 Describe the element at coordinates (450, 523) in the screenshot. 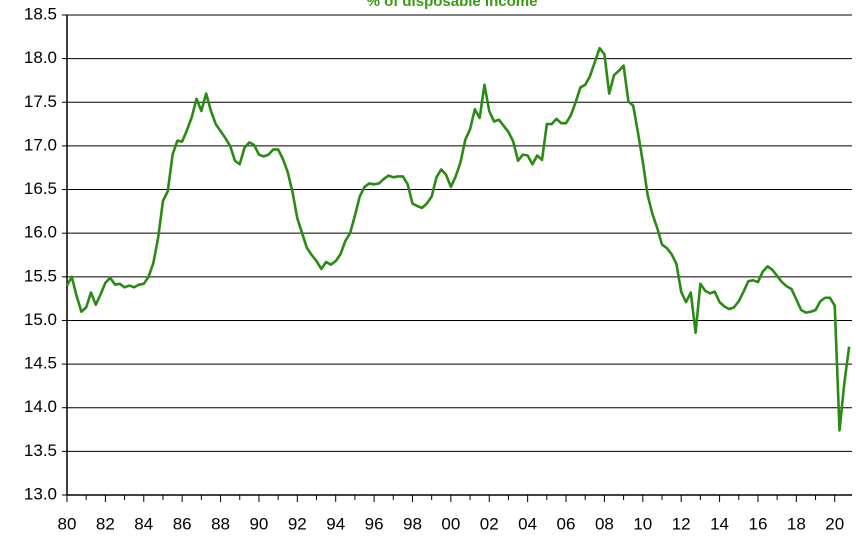

I see `x-tick-label: 00` at that location.